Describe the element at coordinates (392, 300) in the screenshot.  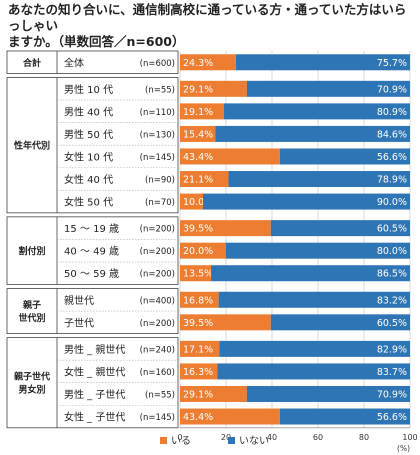
I see `value-label-1-10: 83.2%` at that location.